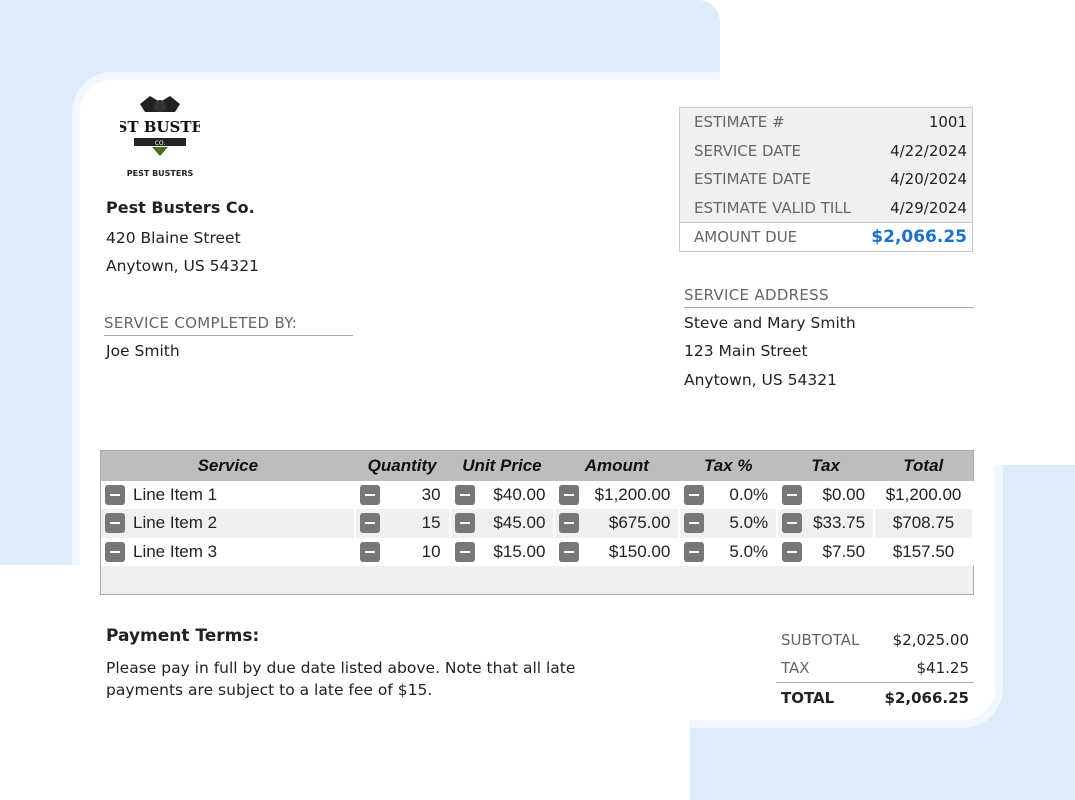  Describe the element at coordinates (175, 551) in the screenshot. I see `service-value: Line Item 3` at that location.